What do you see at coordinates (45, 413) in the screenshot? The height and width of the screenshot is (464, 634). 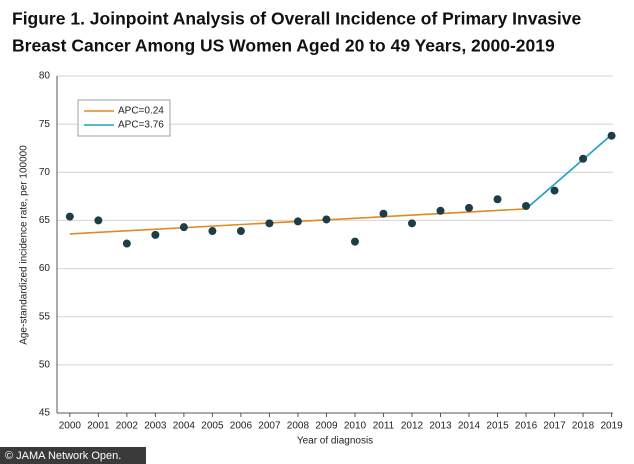 I see `y-tick-label: 45` at bounding box center [45, 413].